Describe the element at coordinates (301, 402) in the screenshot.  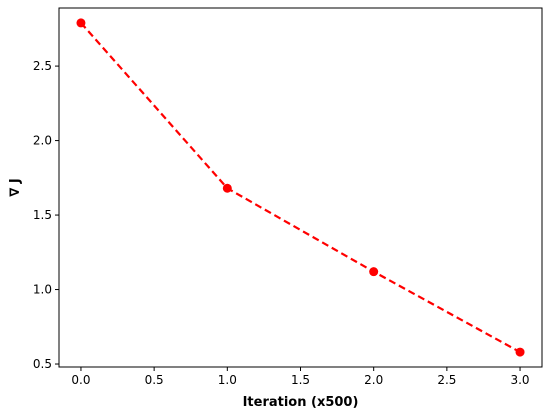
I see `x-axis-label: Iteration (x500)` at that location.